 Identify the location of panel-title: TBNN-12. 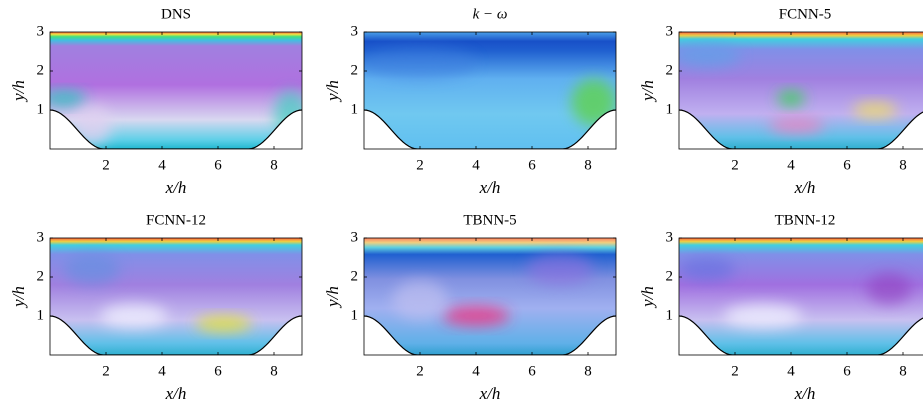
(805, 220).